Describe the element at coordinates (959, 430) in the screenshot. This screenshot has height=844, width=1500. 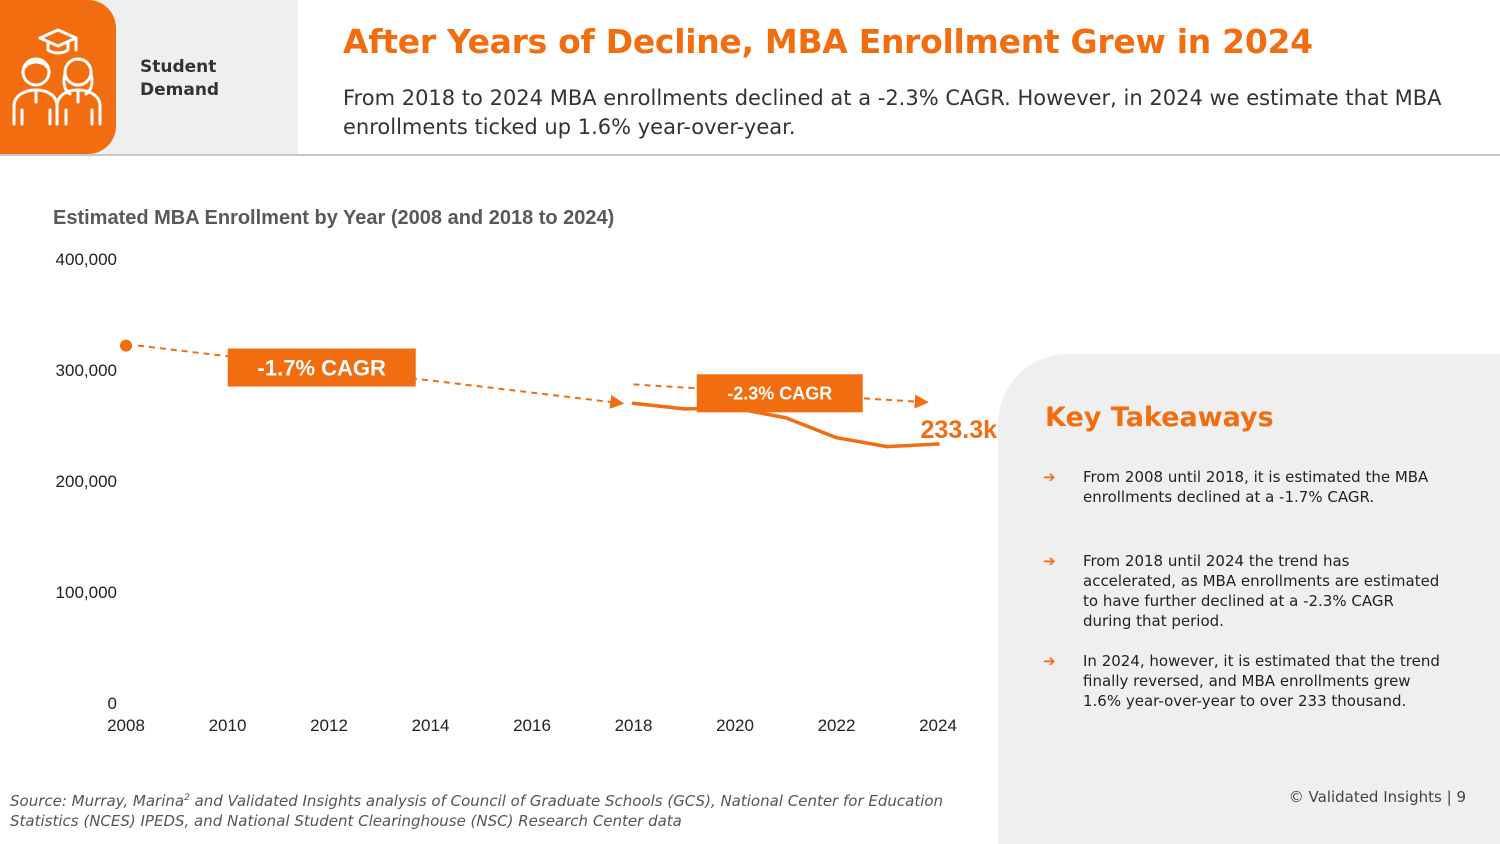
I see `end-value-label: 233.3k` at that location.